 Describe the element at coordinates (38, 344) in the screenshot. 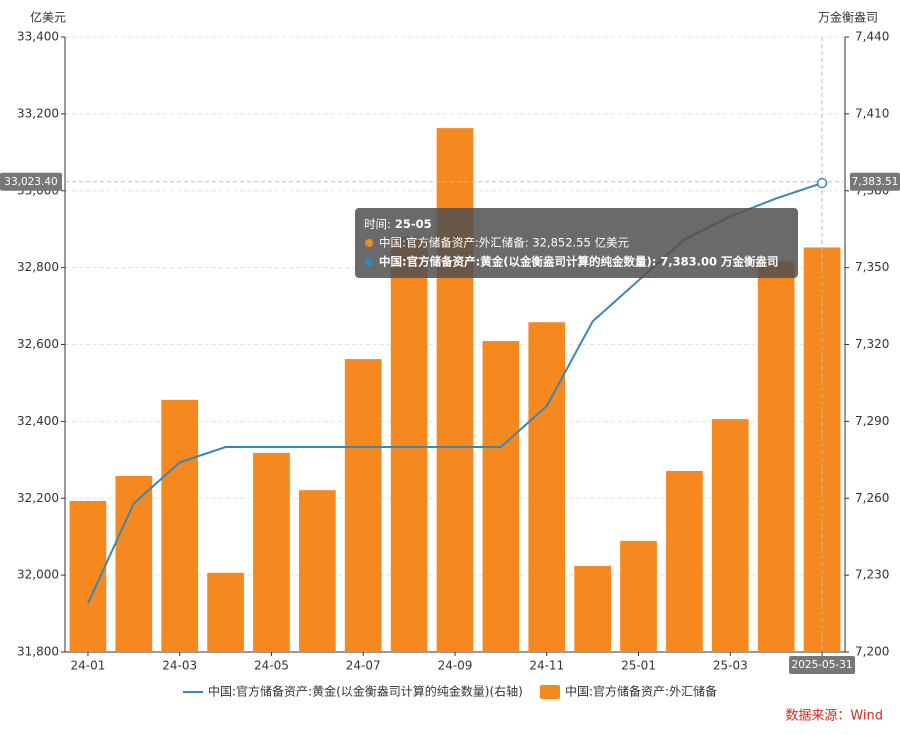

I see `y-tick-label: 32,600` at that location.